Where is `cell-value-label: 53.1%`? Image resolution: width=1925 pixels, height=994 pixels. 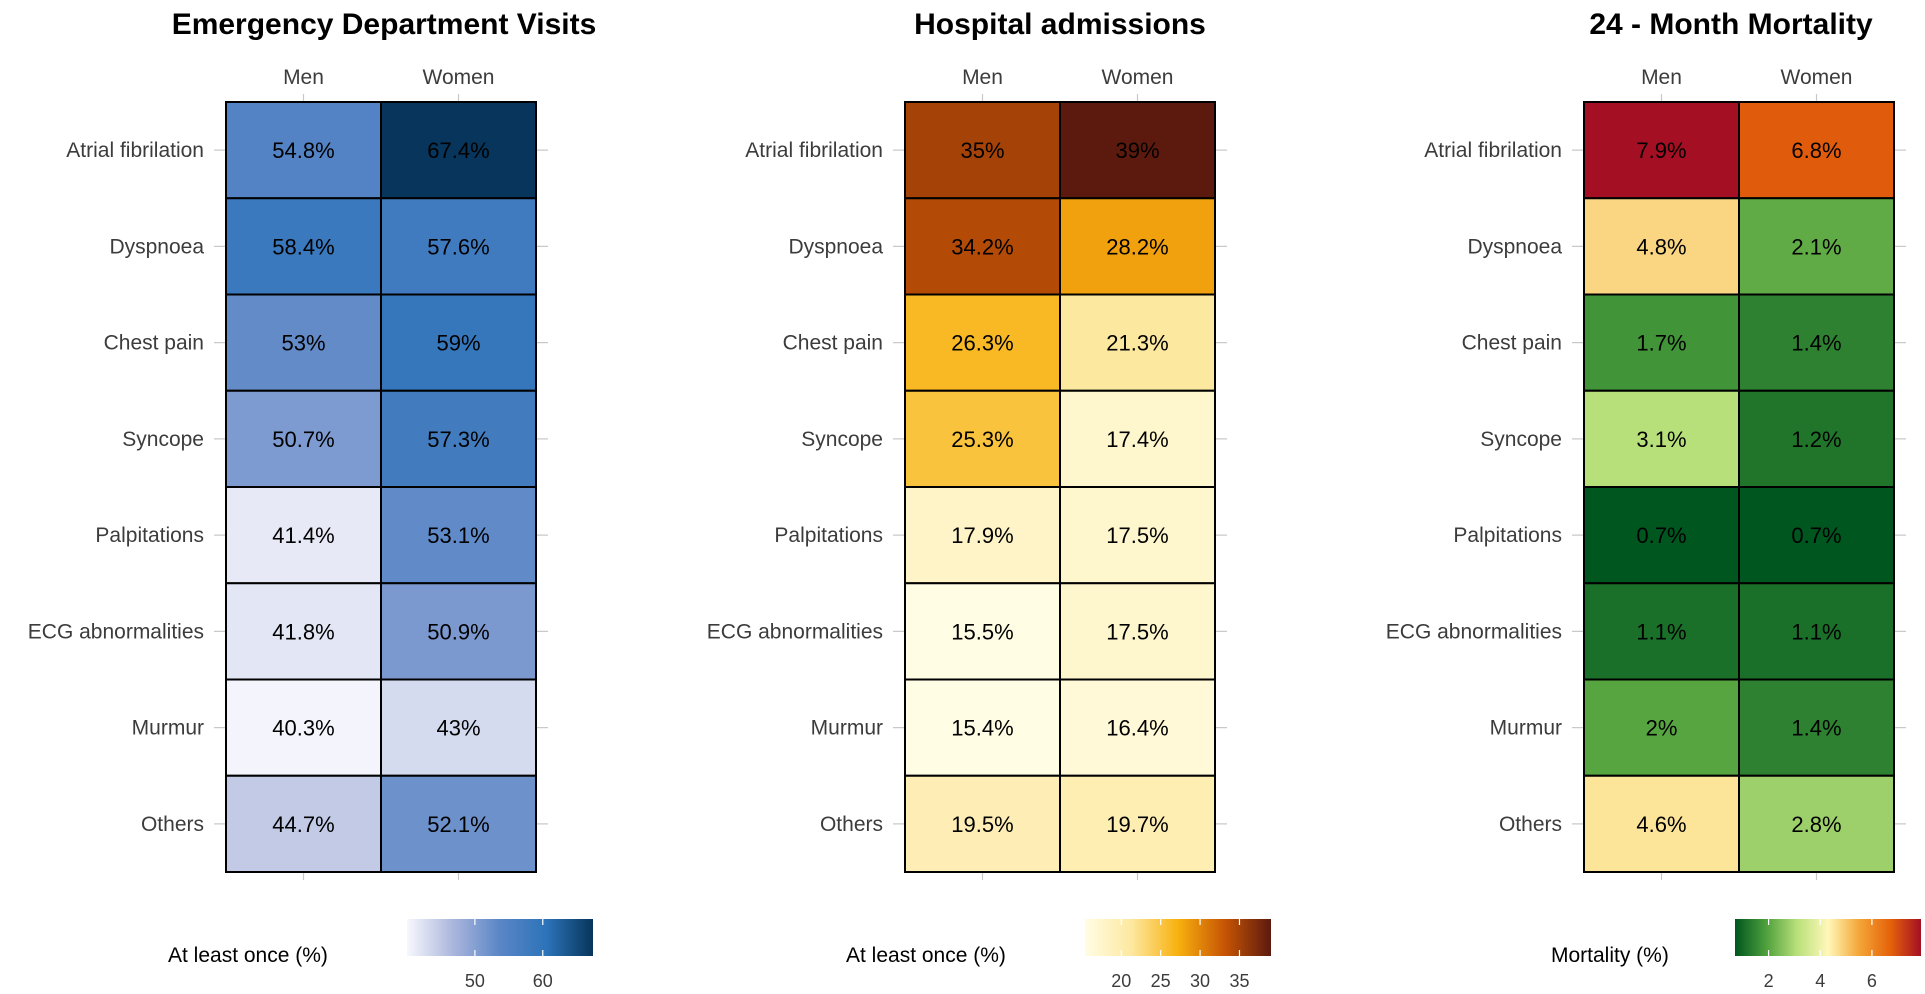
cell-value-label: 53.1% is located at coordinates (458, 535).